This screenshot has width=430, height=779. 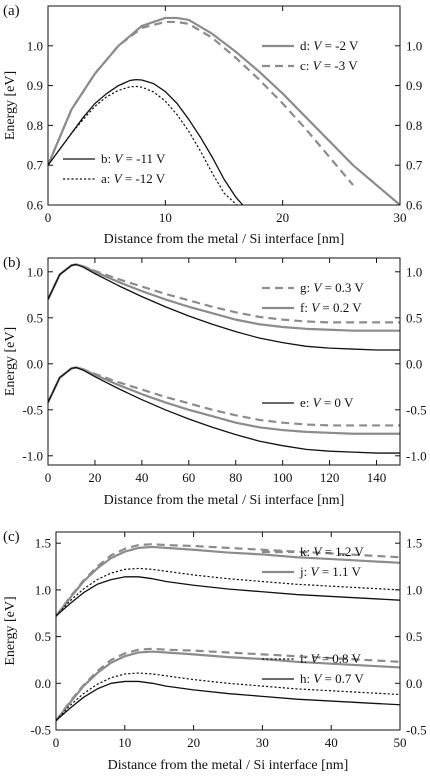 I want to click on legend-value: = -3 V, so click(x=340, y=65).